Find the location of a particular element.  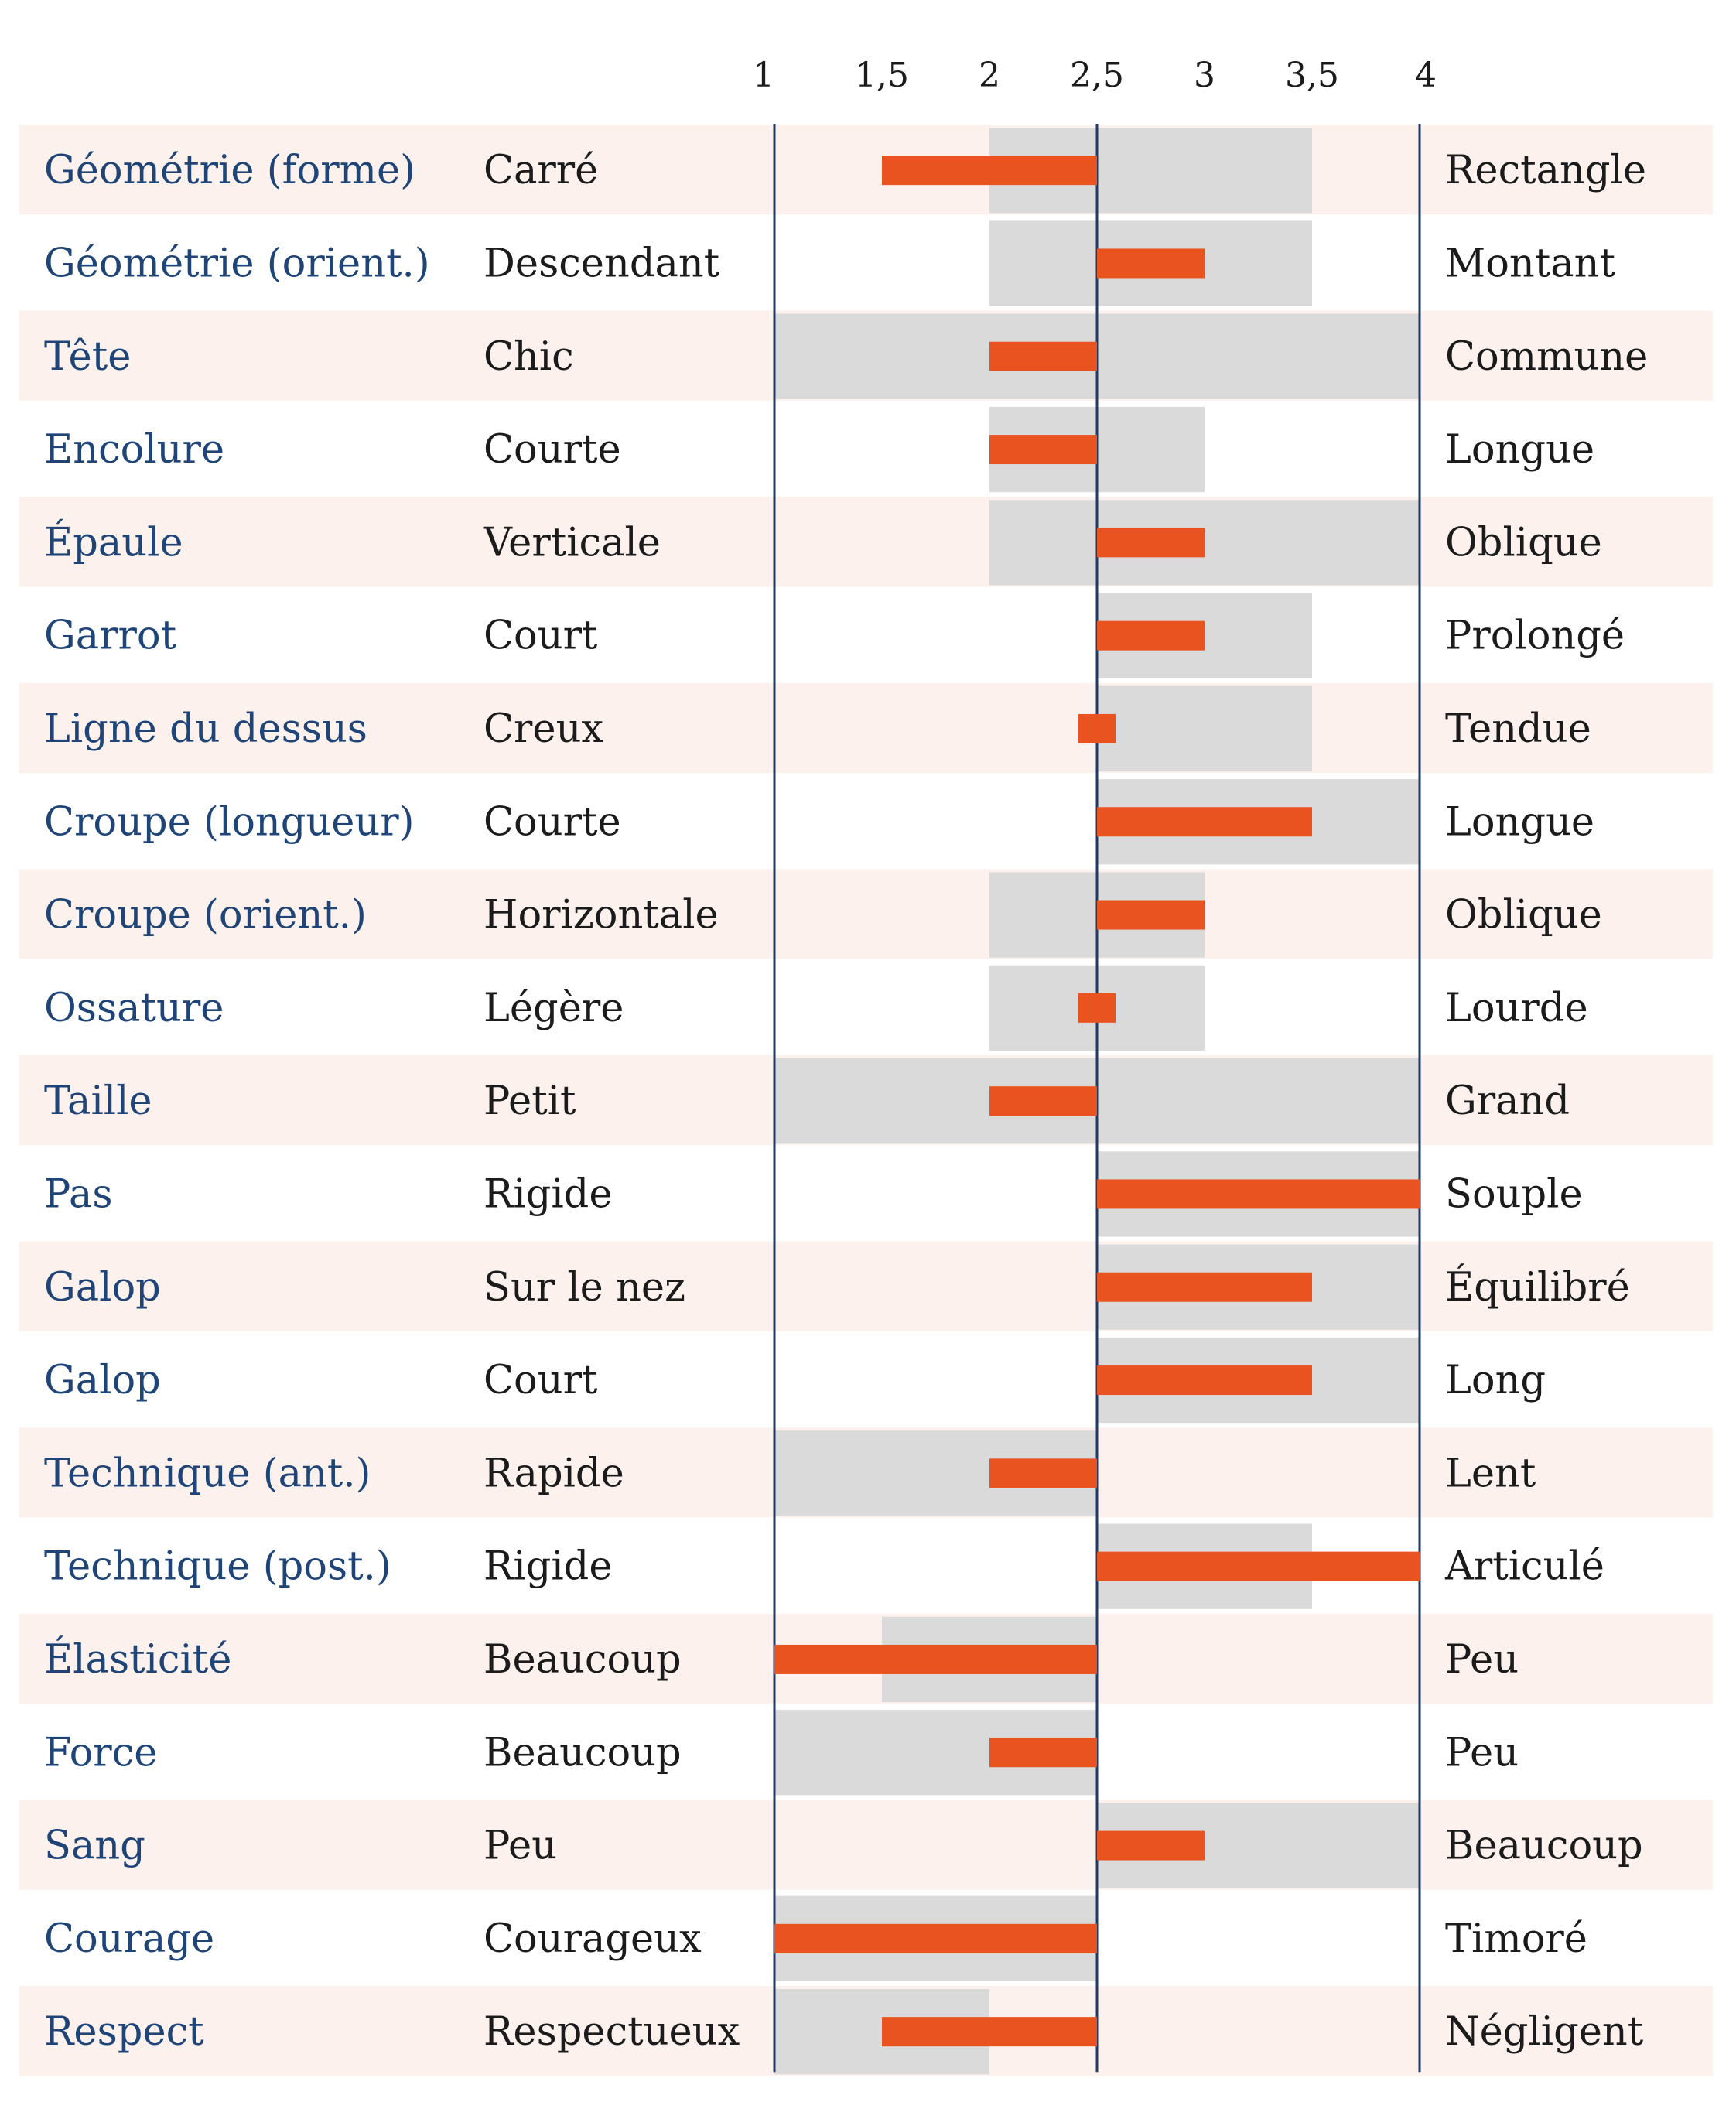

high-pole-label: Tendue is located at coordinates (1518, 729).